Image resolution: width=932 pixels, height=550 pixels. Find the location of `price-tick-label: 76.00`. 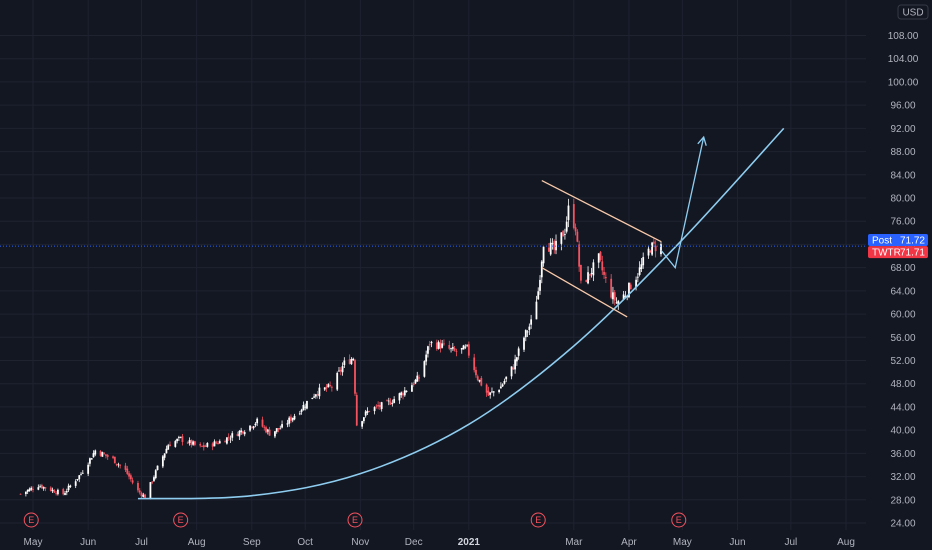

price-tick-label: 76.00 is located at coordinates (902, 222).